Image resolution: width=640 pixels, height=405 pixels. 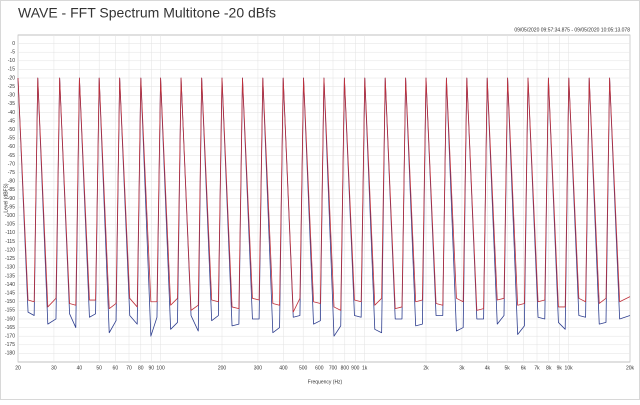 I want to click on x-tick-label: 200, so click(x=222, y=368).